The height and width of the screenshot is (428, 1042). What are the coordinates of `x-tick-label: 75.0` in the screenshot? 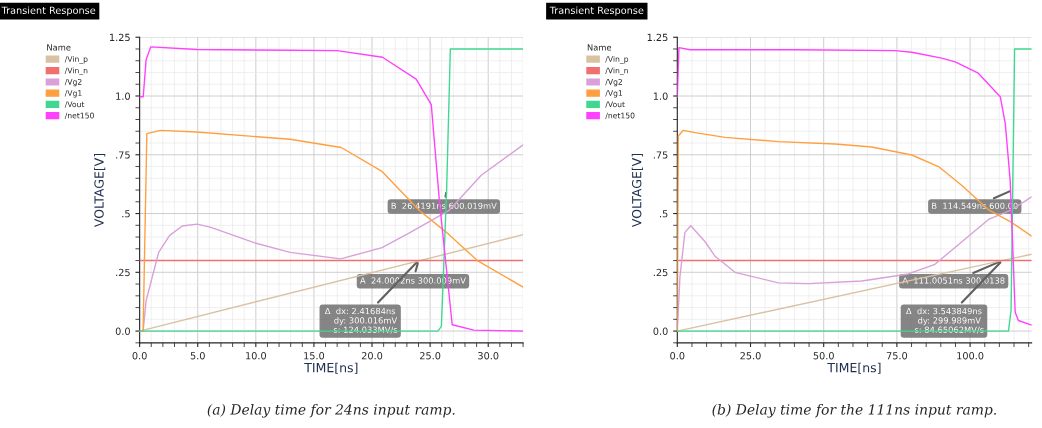 It's located at (897, 356).